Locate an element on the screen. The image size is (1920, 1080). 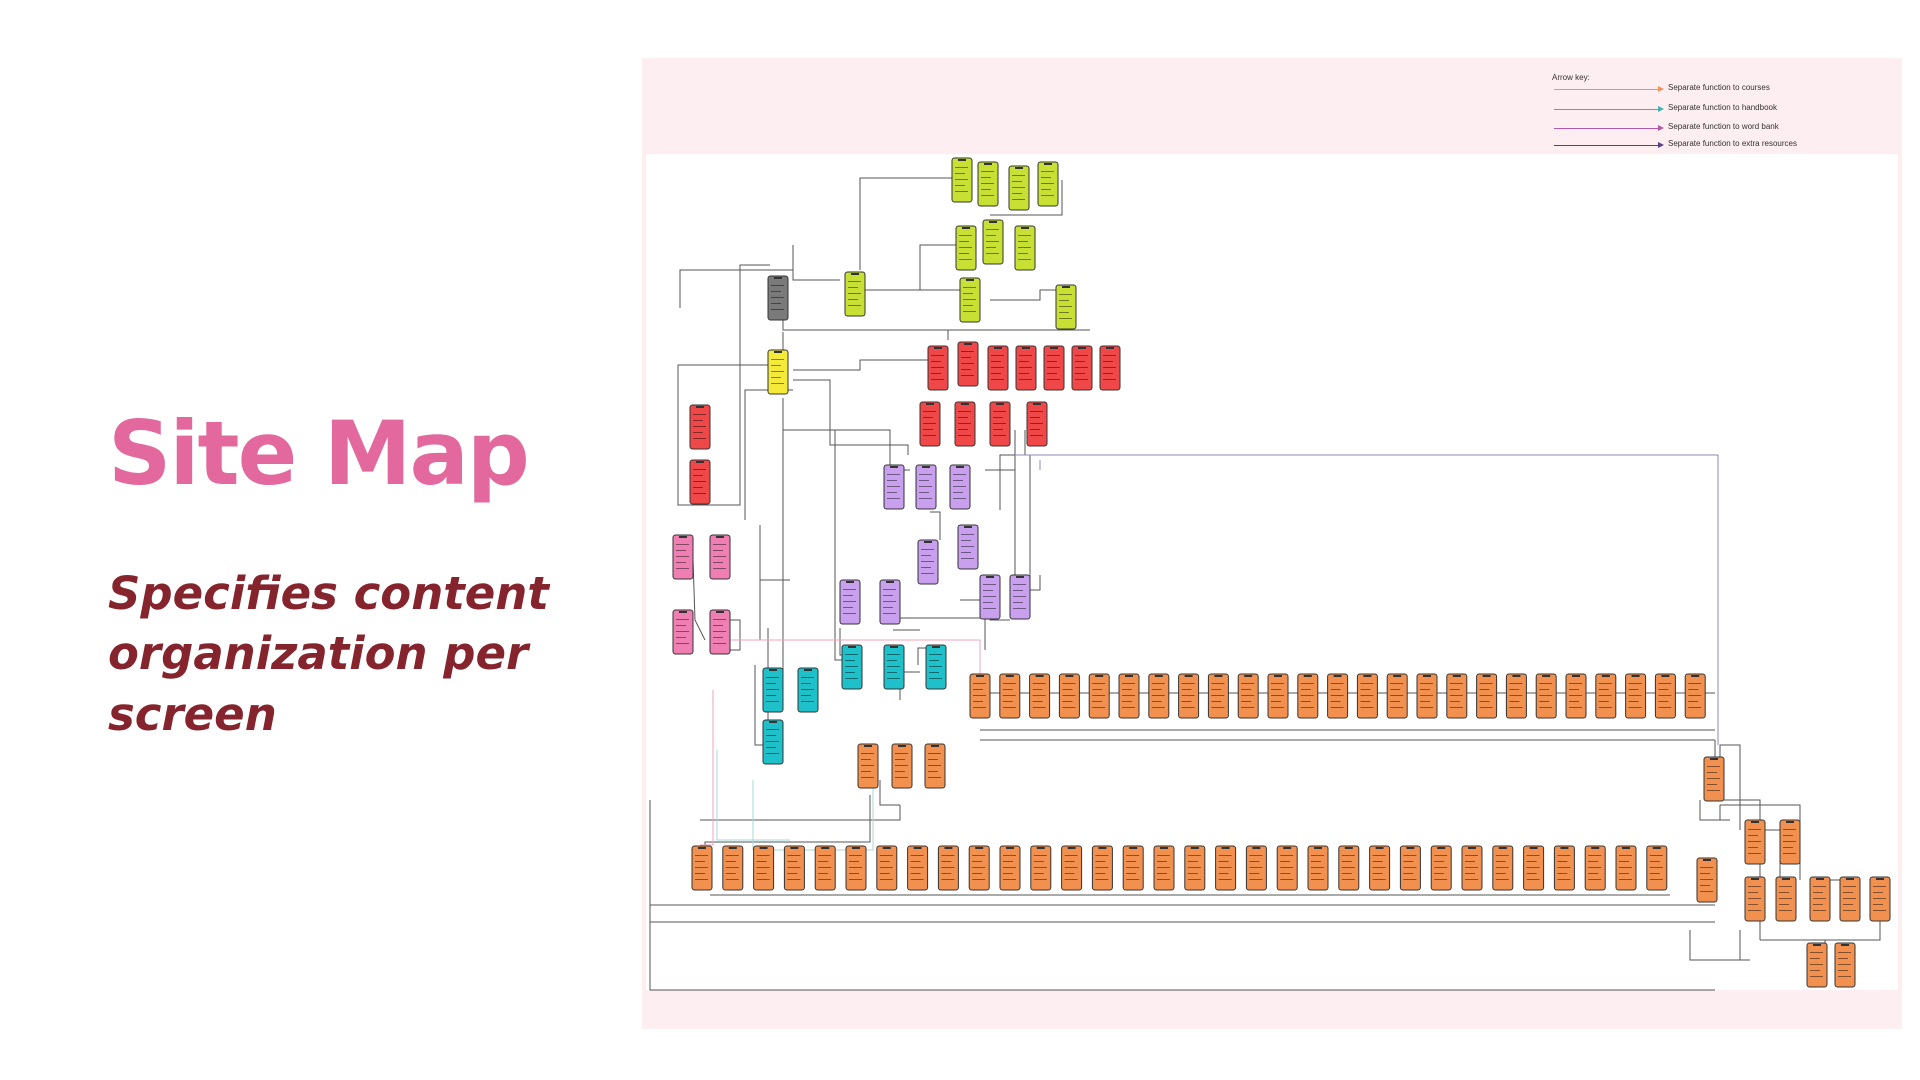
legend-line-courses is located at coordinates (1607, 89).